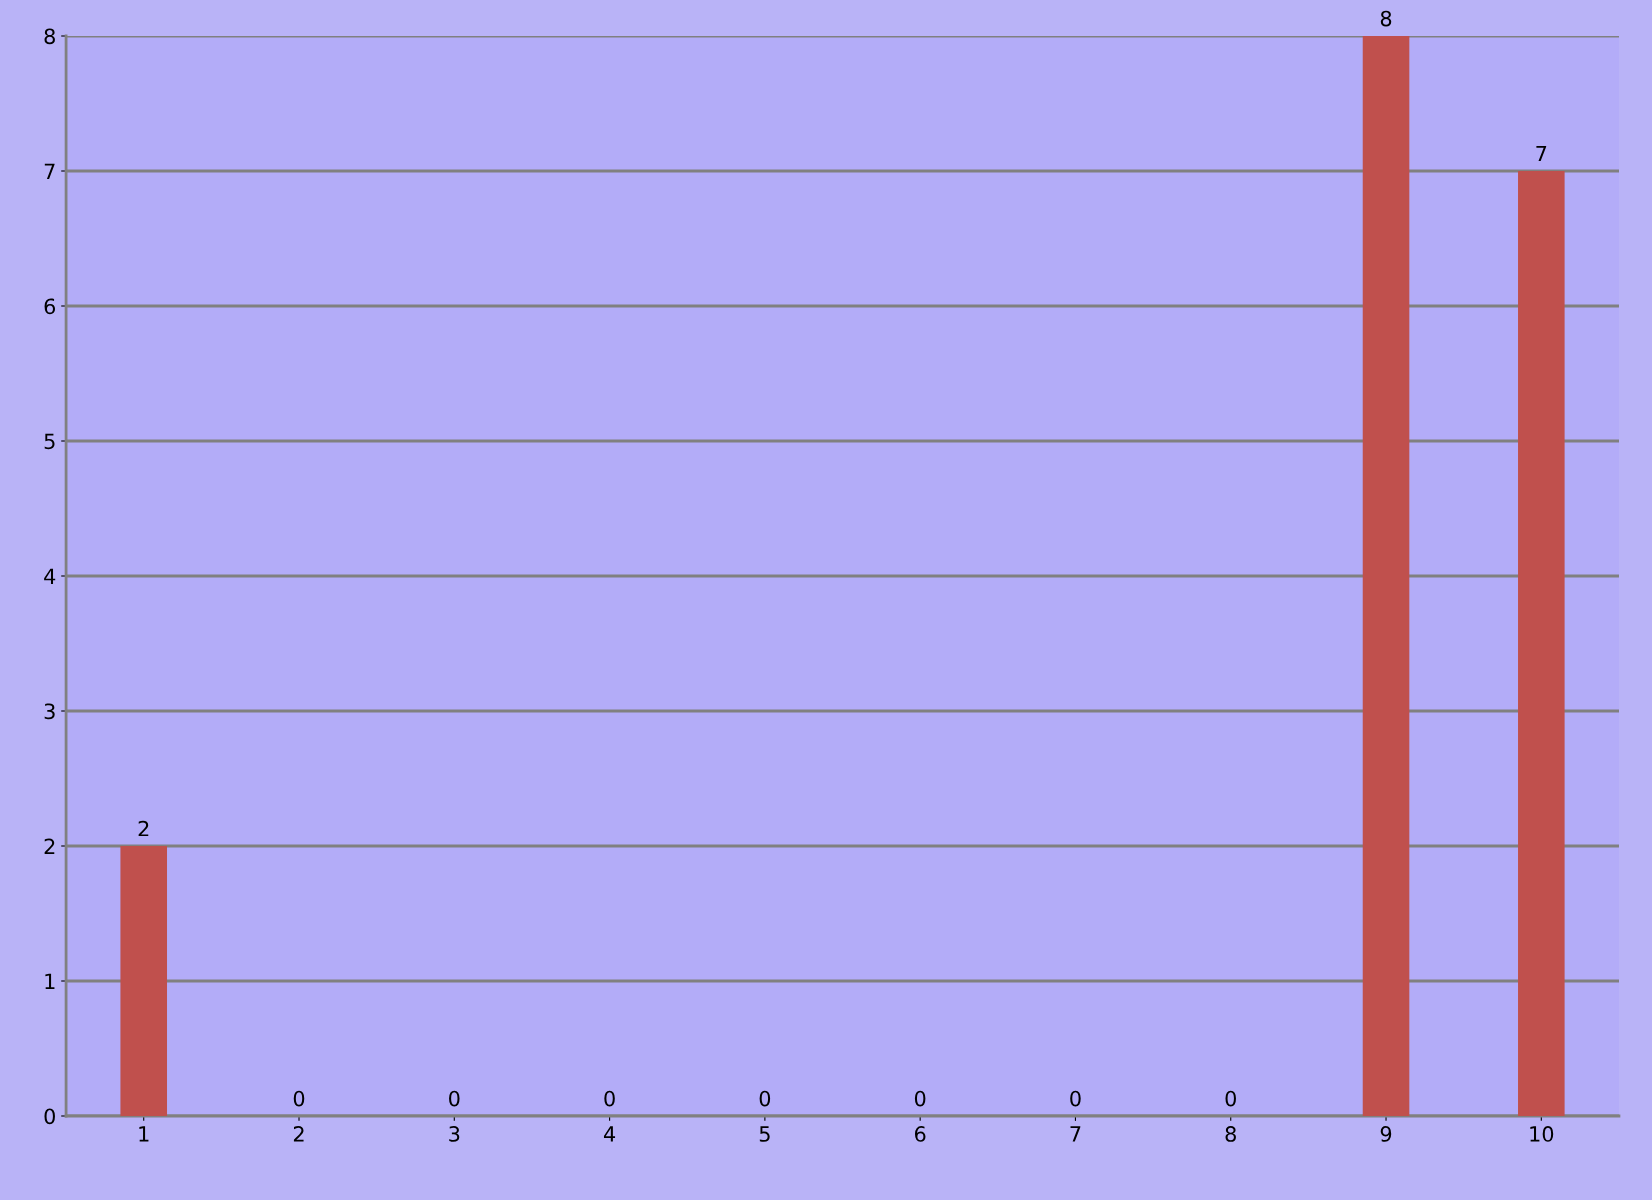  What do you see at coordinates (920, 1134) in the screenshot?
I see `x-tick-label: 6` at bounding box center [920, 1134].